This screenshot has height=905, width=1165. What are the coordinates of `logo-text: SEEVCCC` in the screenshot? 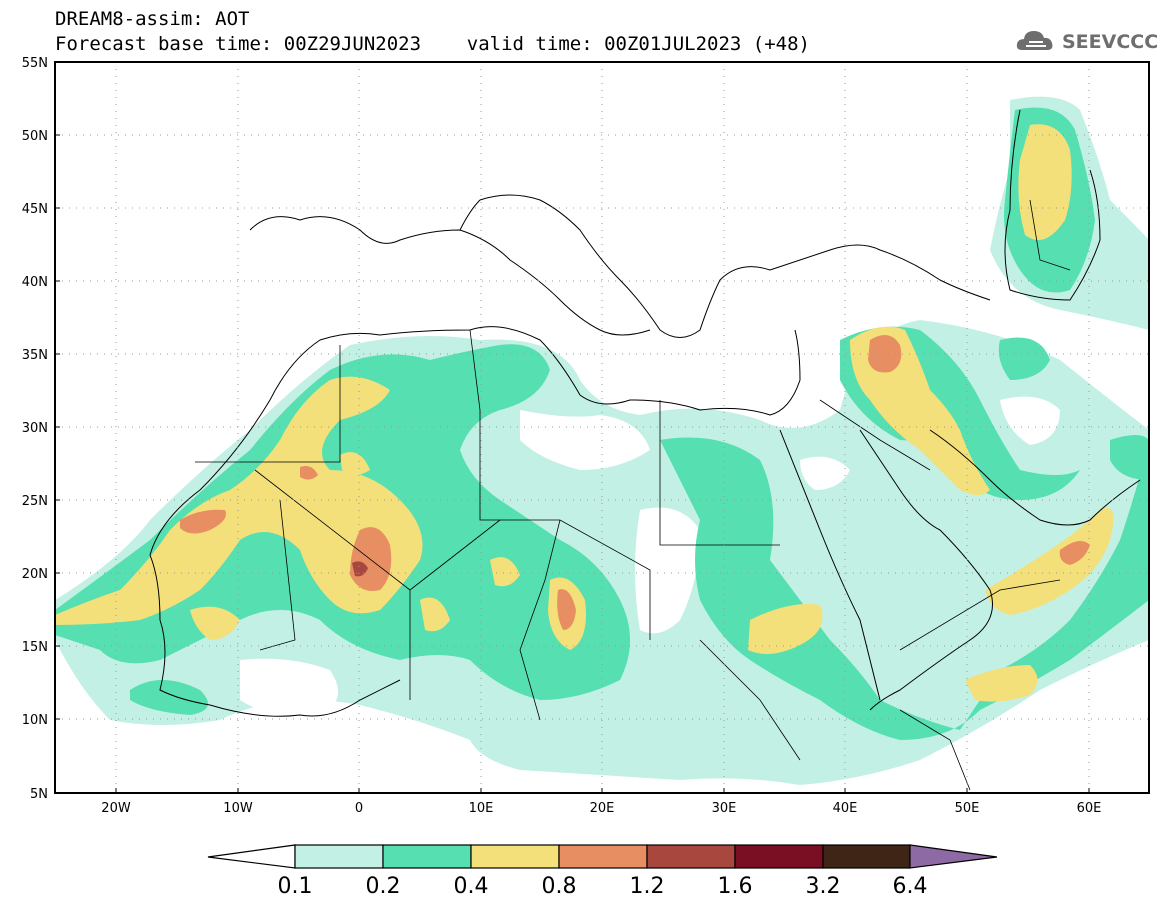 It's located at (1110, 42).